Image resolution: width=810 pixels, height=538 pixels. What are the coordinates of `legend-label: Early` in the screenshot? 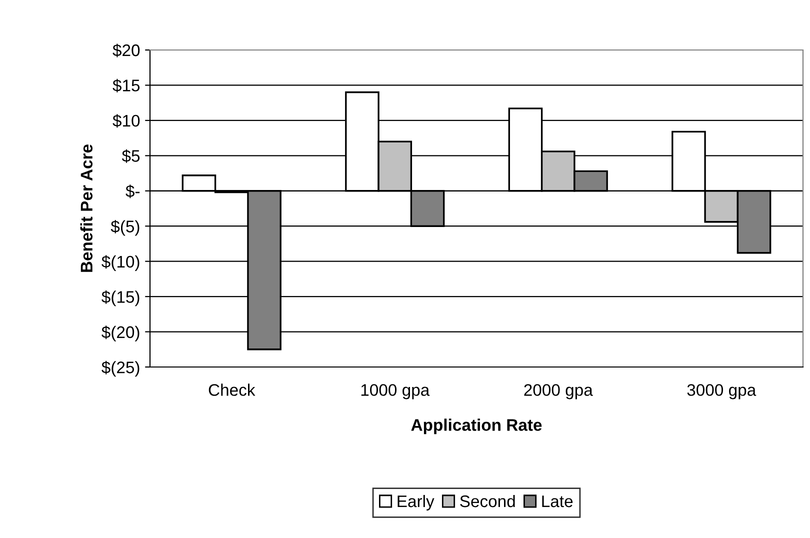 It's located at (416, 502).